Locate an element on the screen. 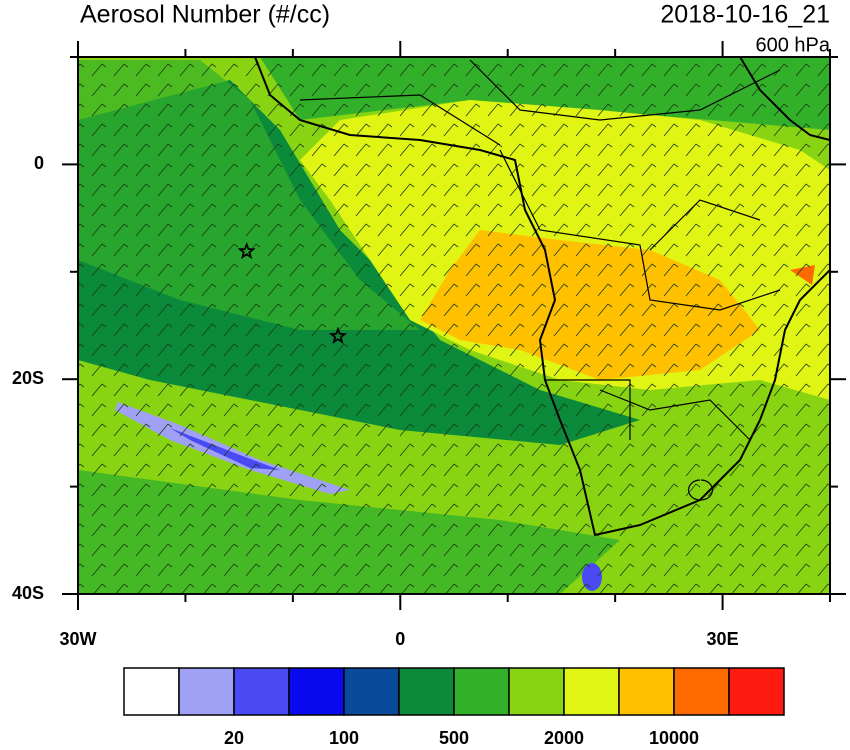 The image size is (850, 750). x-tick-label: 30E is located at coordinates (723, 639).